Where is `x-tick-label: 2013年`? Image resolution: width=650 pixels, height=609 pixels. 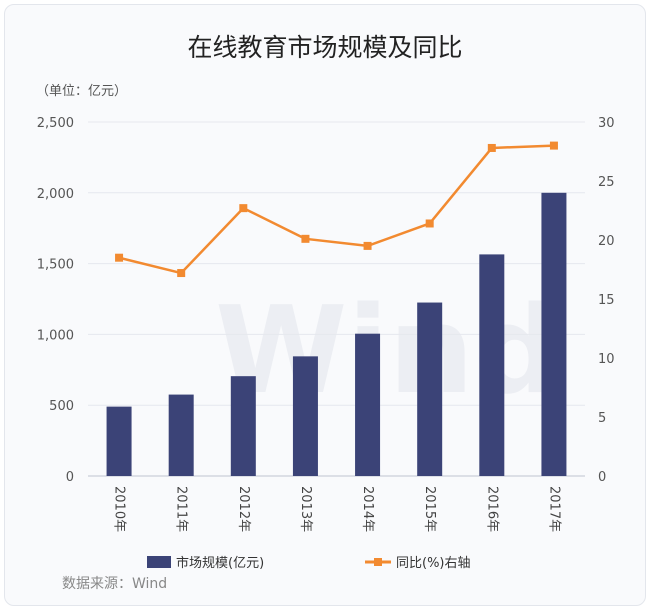 x-tick-label: 2013年 is located at coordinates (305, 509).